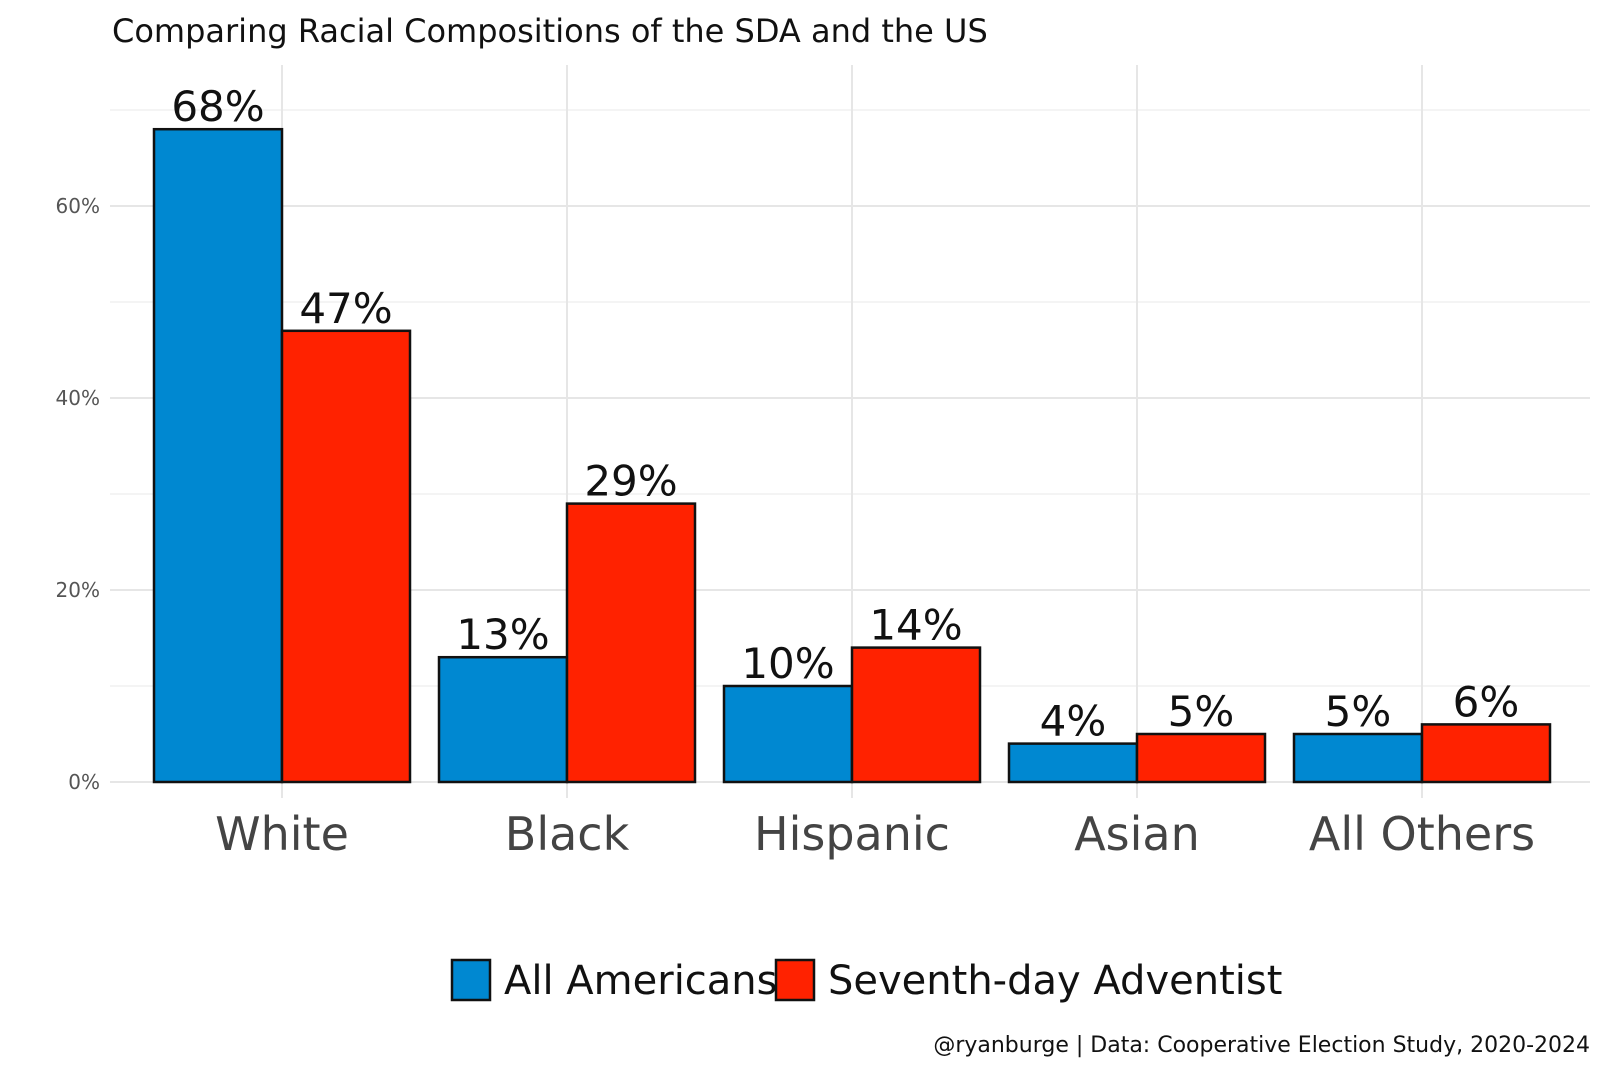 The height and width of the screenshot is (1066, 1600). What do you see at coordinates (1422, 834) in the screenshot?
I see `x-tick-label: All Others` at bounding box center [1422, 834].